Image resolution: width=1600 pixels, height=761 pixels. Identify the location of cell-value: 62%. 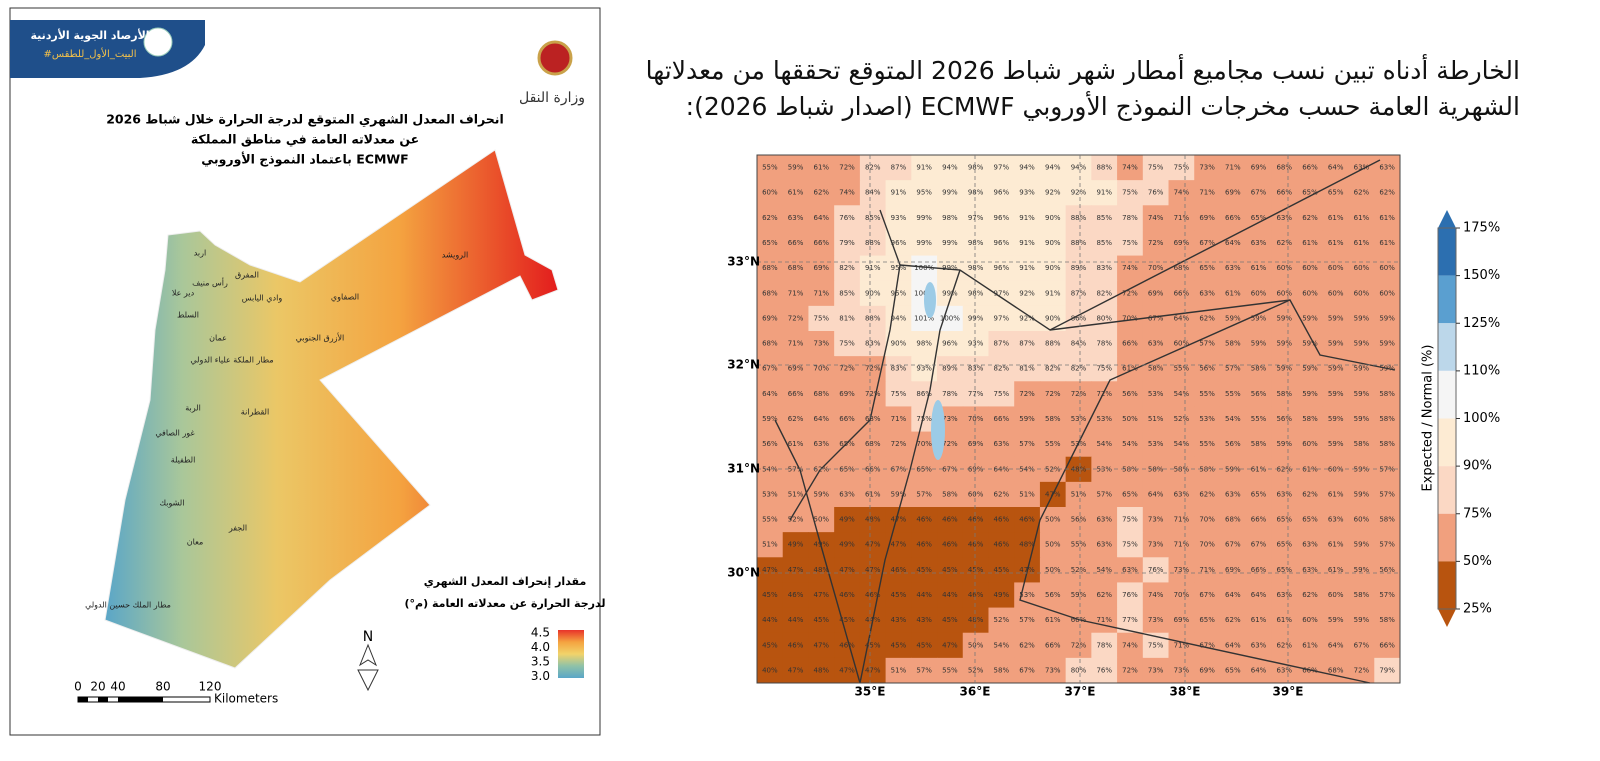
(1310, 218).